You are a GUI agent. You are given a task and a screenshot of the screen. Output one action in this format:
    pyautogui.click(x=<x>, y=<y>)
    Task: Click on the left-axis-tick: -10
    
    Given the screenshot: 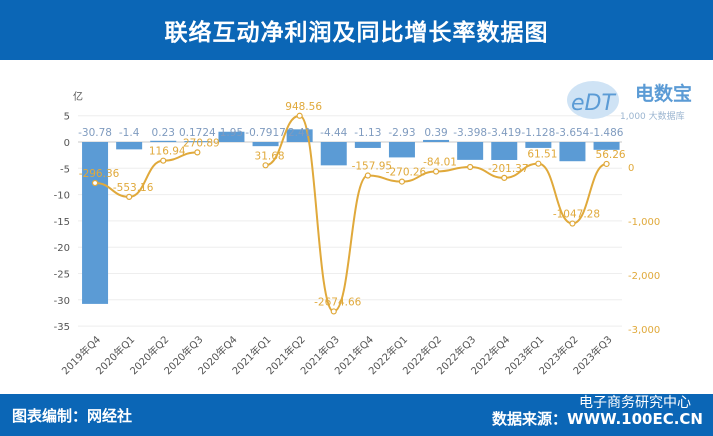 What is the action you would take?
    pyautogui.click(x=62, y=196)
    